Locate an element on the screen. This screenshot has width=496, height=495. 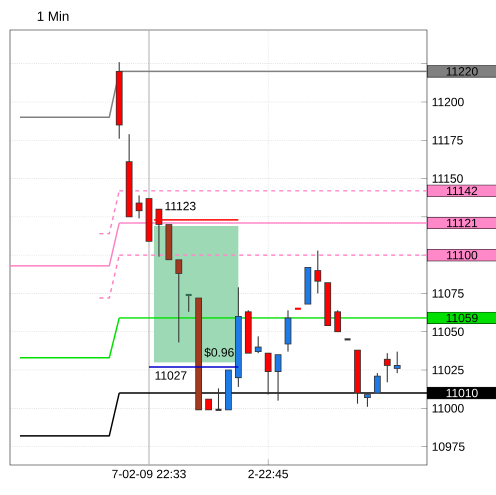
y-tick-label: 11050 is located at coordinates (448, 331).